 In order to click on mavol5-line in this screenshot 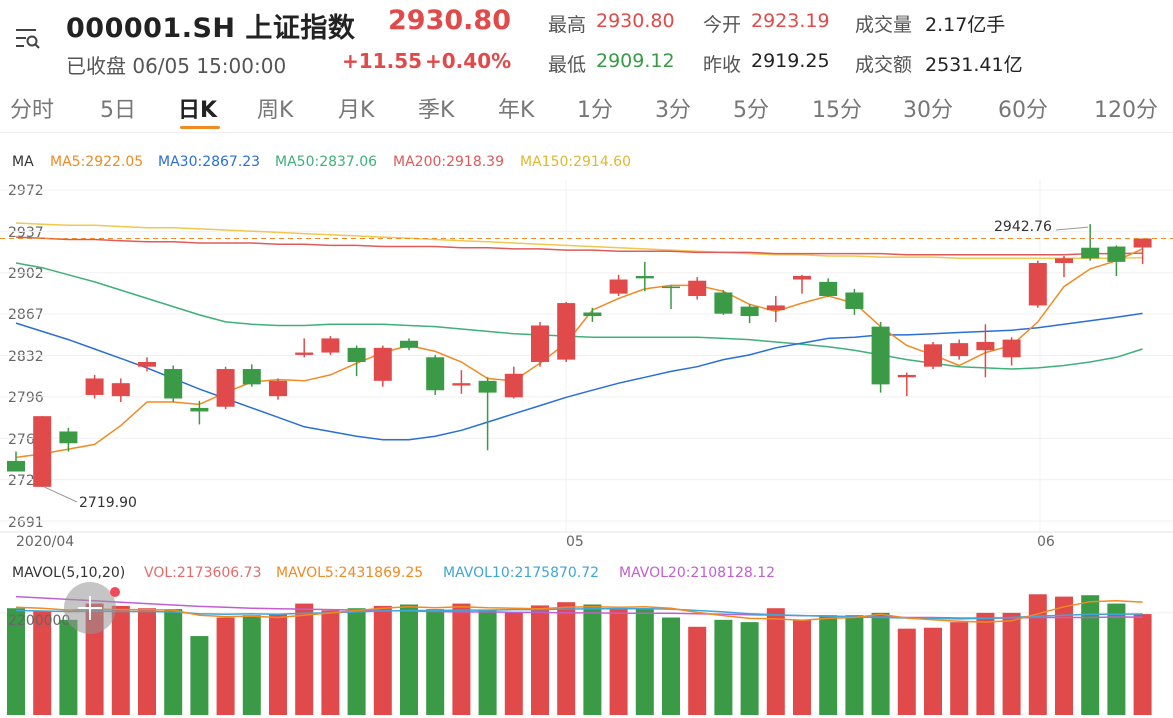, I will do `click(579, 611)`.